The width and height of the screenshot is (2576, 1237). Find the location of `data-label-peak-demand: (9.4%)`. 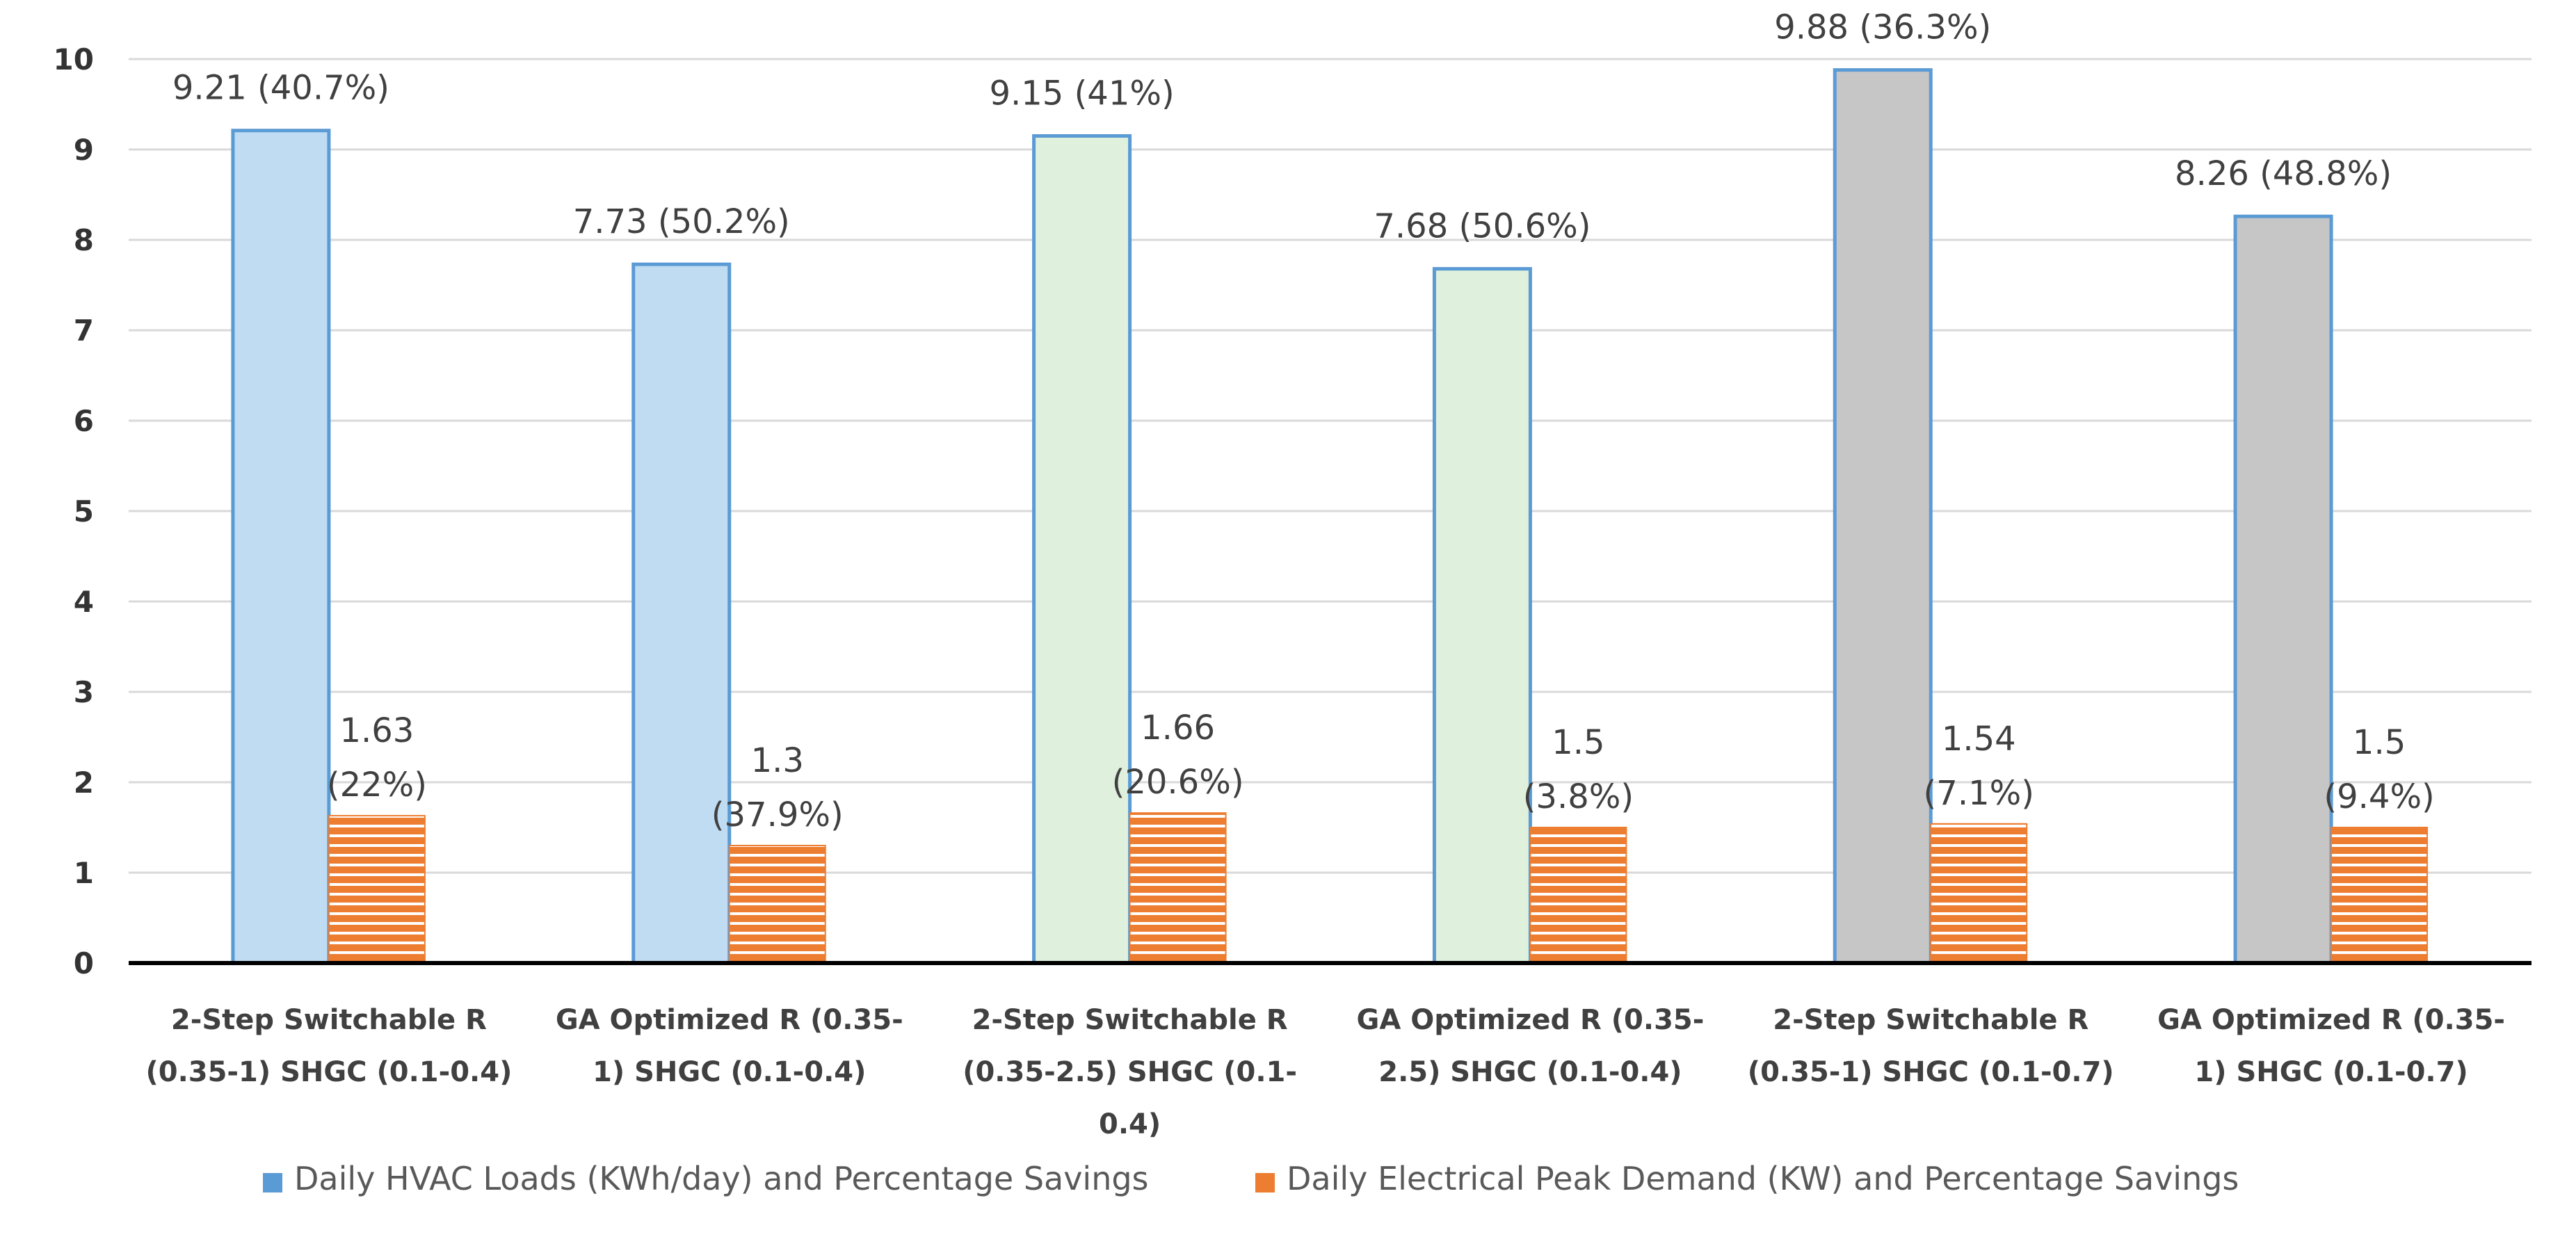

data-label-peak-demand: (9.4%) is located at coordinates (2379, 796).